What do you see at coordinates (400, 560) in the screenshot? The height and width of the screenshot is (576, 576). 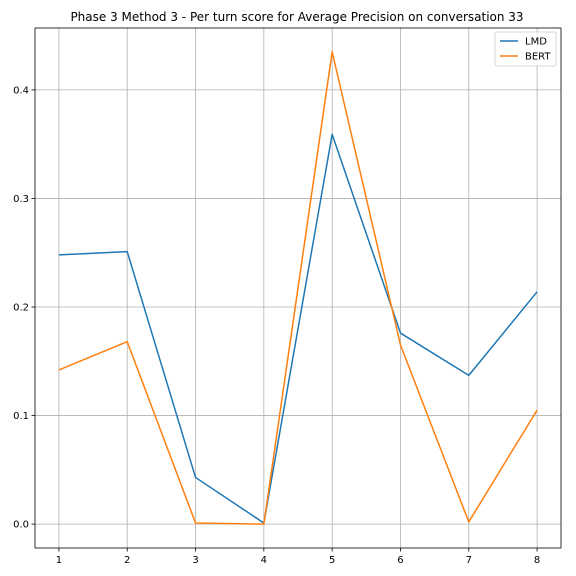 I see `x-tick-label-6: 6` at bounding box center [400, 560].